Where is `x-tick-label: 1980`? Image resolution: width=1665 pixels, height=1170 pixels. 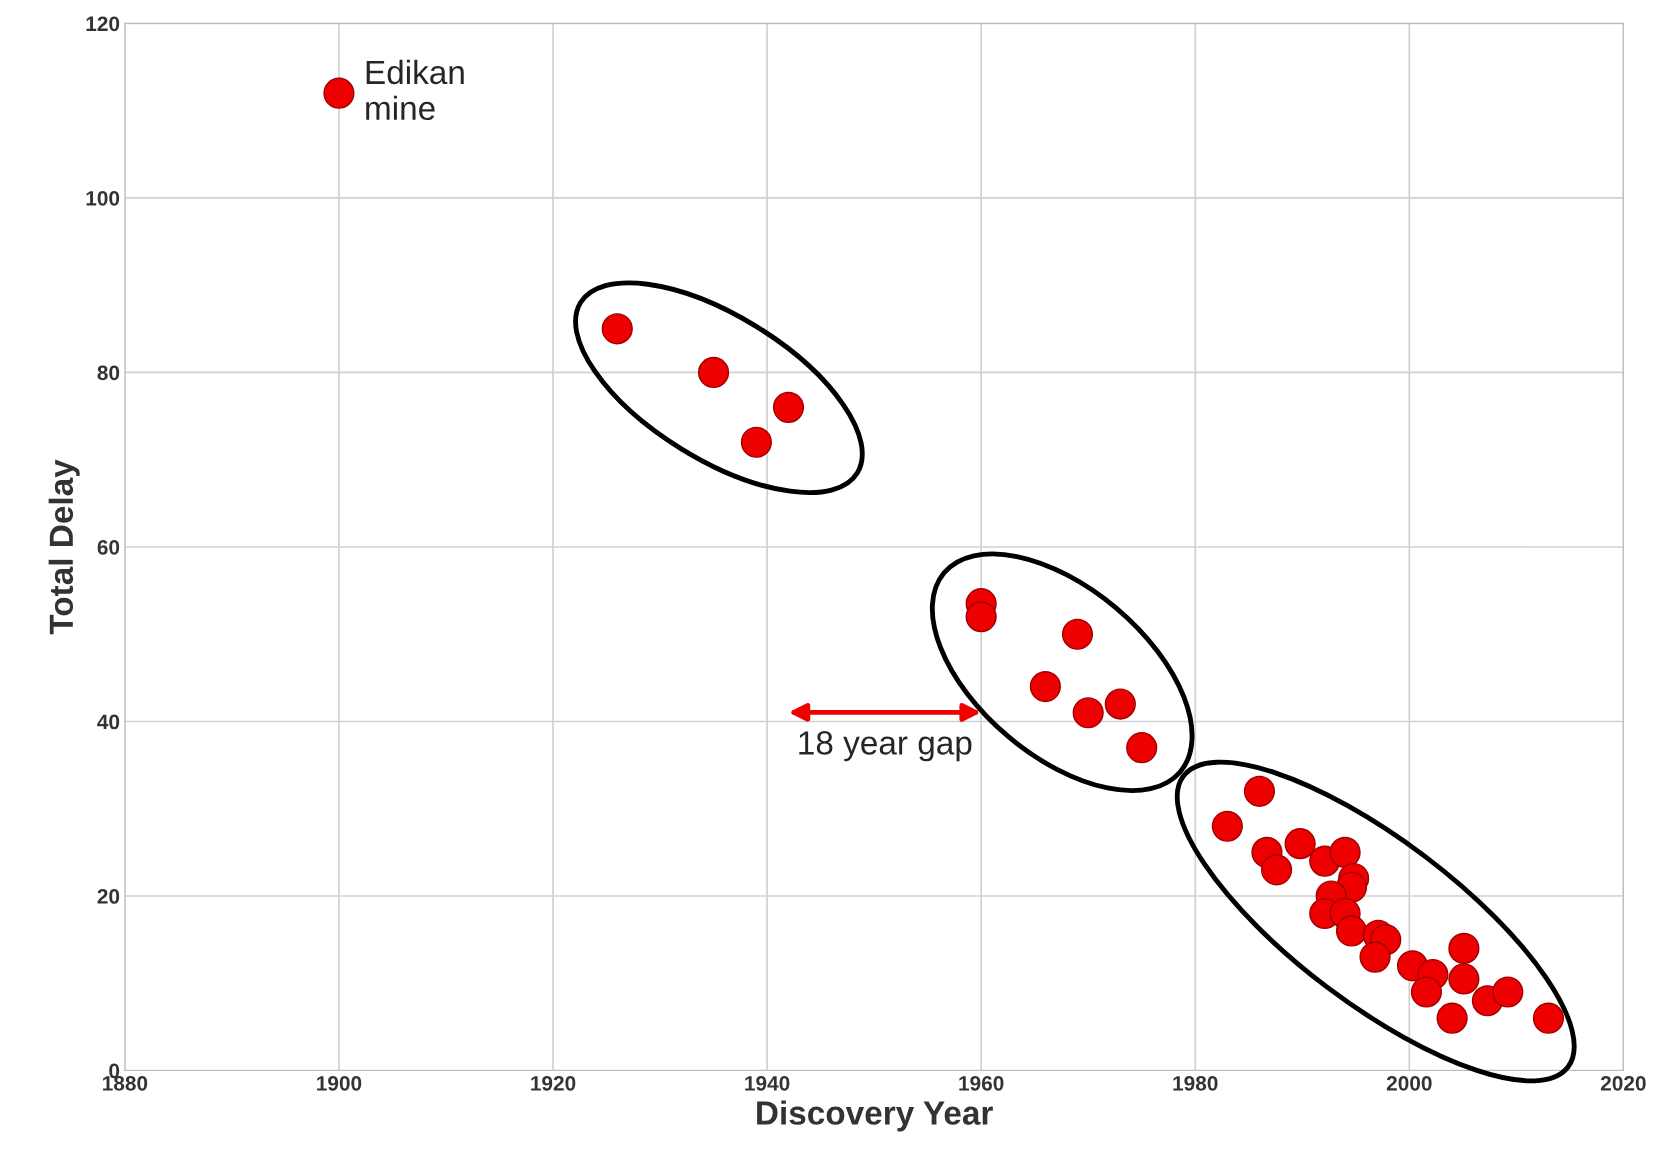
x-tick-label: 1980 is located at coordinates (1195, 1083).